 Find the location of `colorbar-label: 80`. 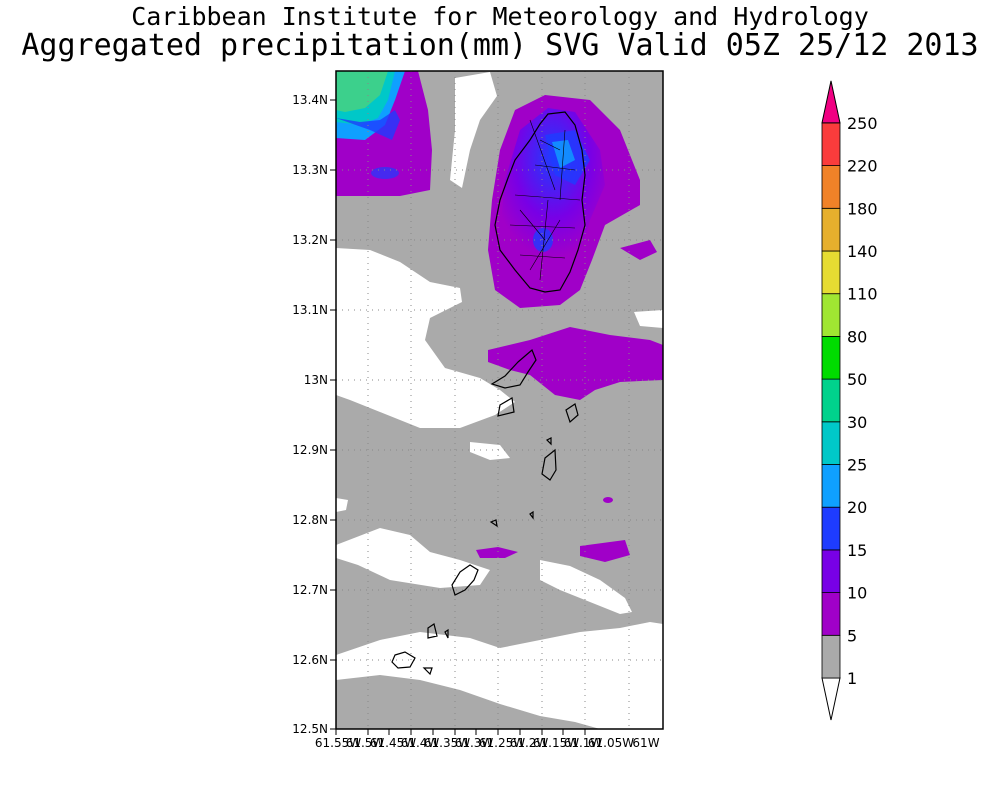

colorbar-label: 80 is located at coordinates (857, 336).